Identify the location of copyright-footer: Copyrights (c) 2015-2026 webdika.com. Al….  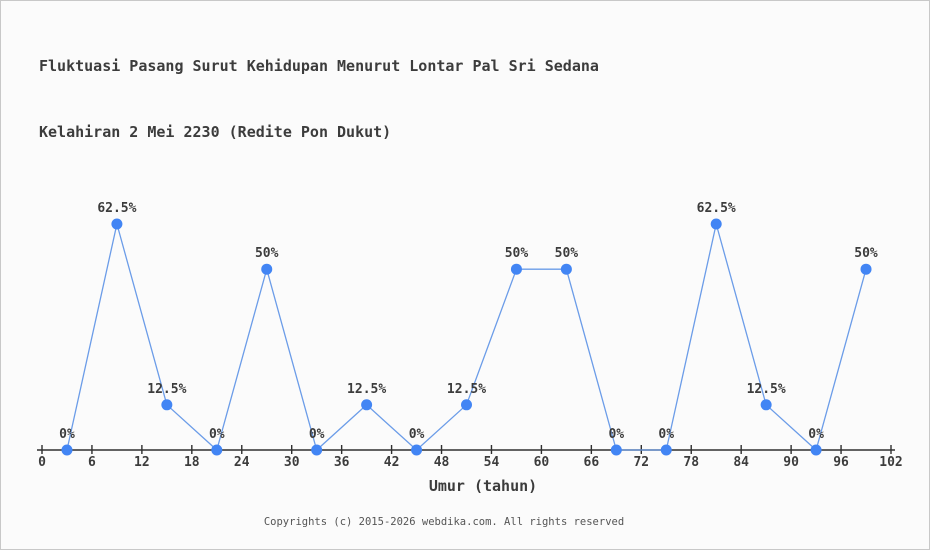
(444, 522).